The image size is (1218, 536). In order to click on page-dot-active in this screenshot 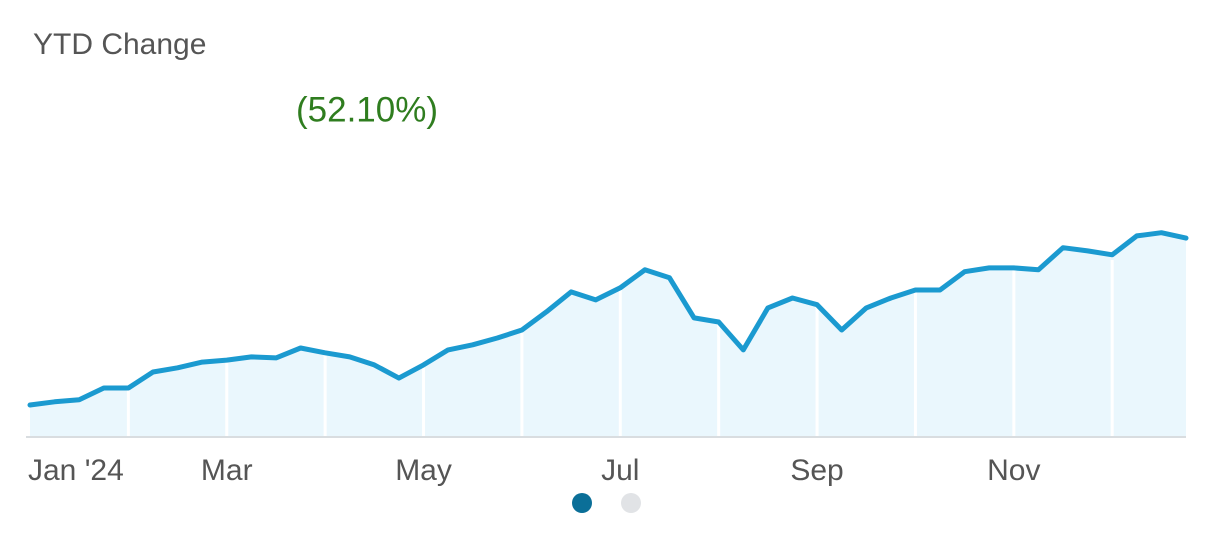, I will do `click(582, 503)`.